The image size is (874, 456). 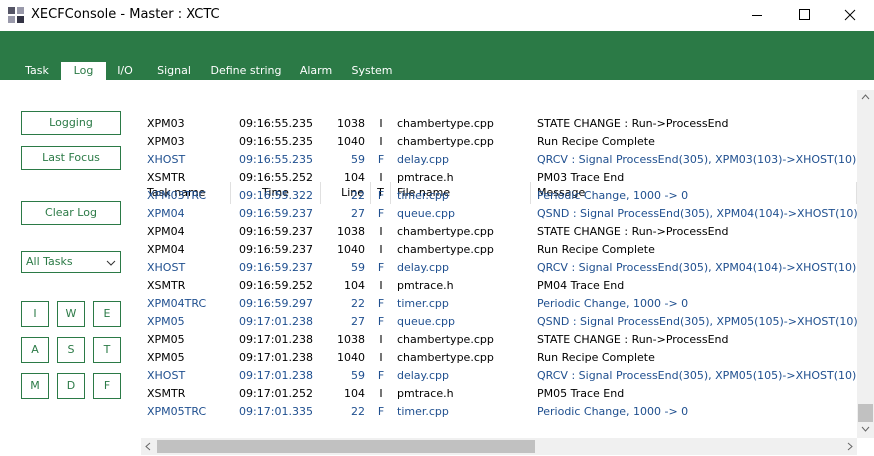 I want to click on log-cell: 09:16:59.237, so click(x=276, y=267).